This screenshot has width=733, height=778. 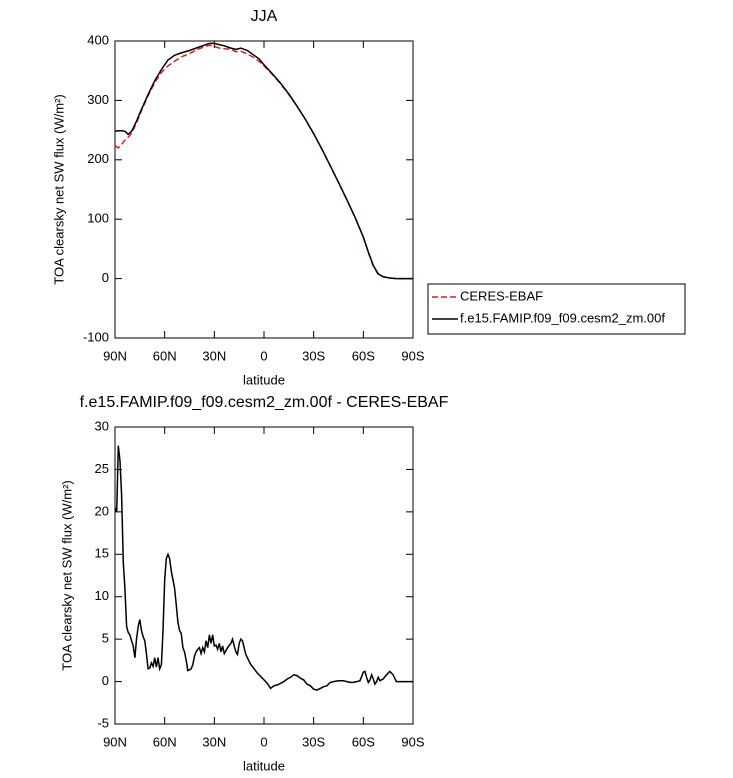 I want to click on legend-label: f.e15.FAMIP.f09_f09.cesm2_zm.00f, so click(x=562, y=317).